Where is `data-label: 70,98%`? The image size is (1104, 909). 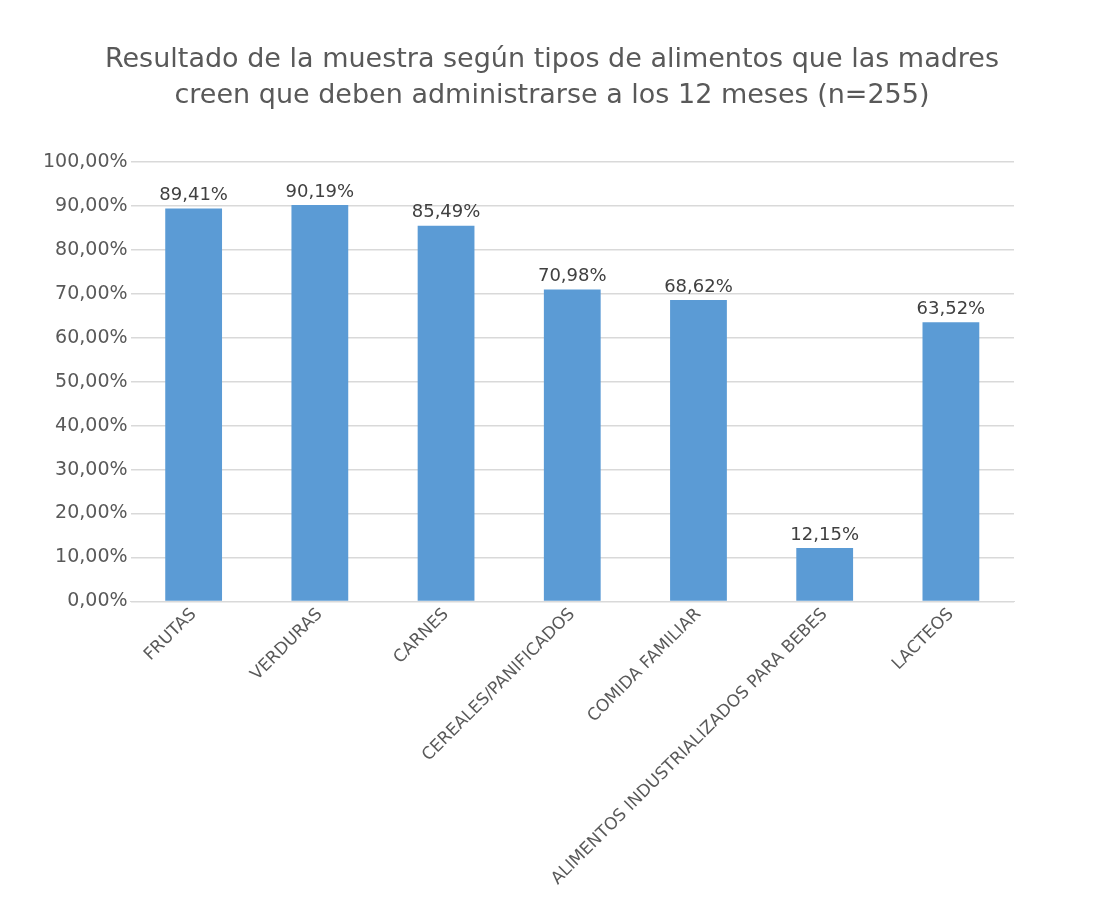
data-label: 70,98% is located at coordinates (572, 275).